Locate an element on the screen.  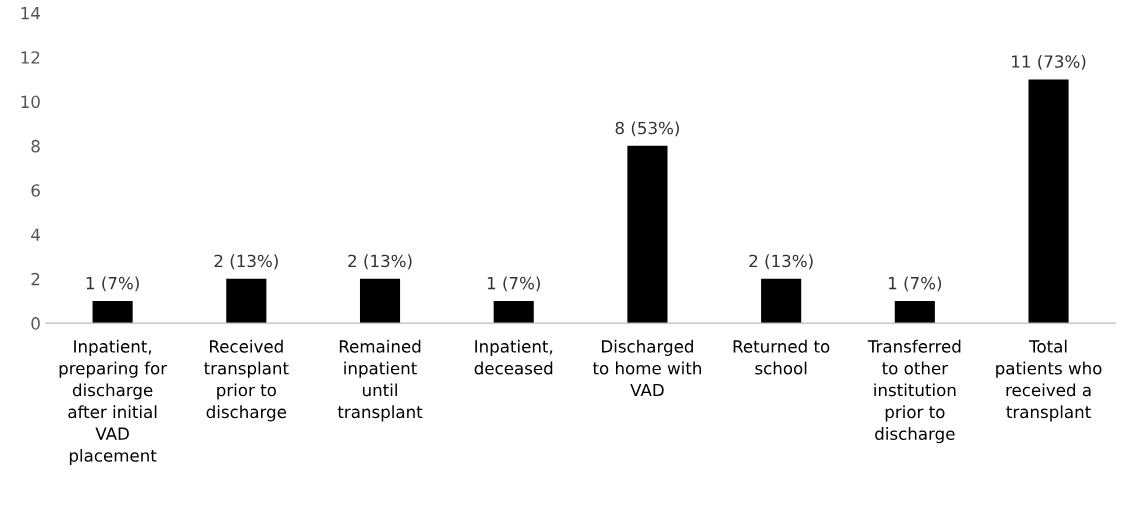
y-tick-label: 8 is located at coordinates (35, 146).